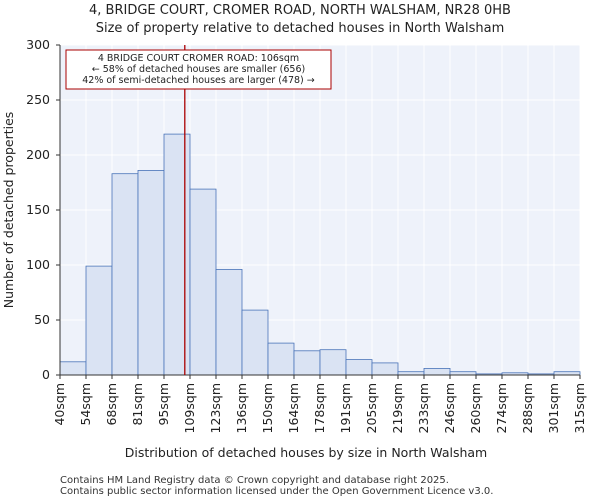 The image size is (600, 500). Describe the element at coordinates (501, 408) in the screenshot. I see `x-tick-label: 274sqm` at that location.